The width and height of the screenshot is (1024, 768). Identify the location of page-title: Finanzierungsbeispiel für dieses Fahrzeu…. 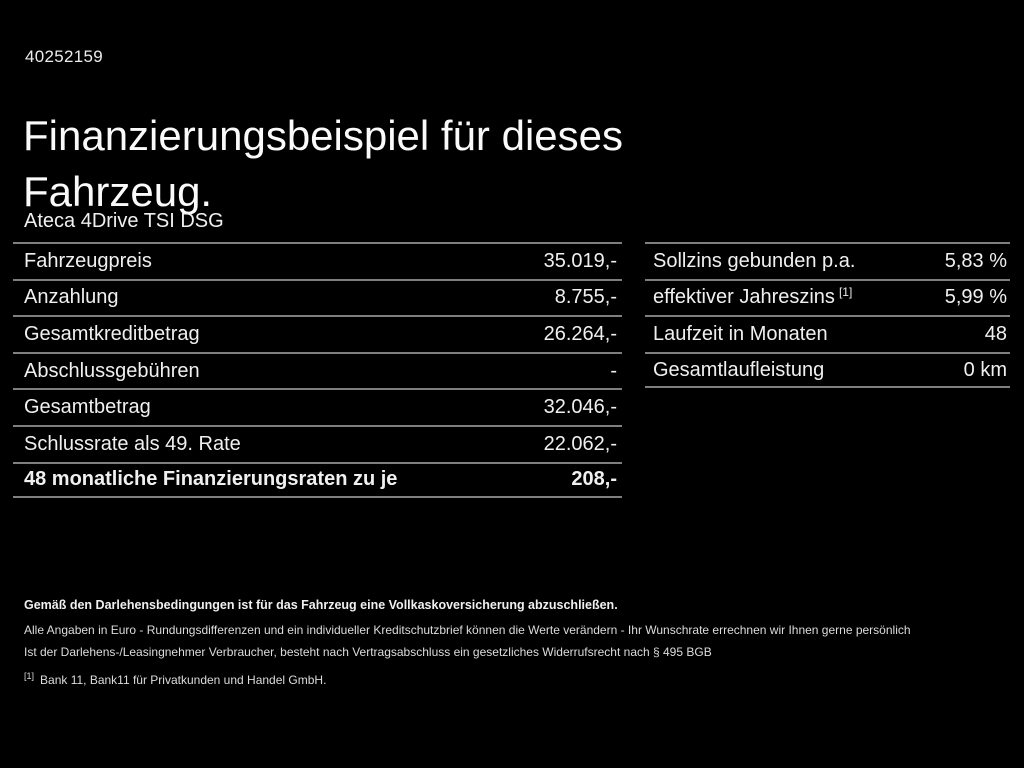
(323, 164).